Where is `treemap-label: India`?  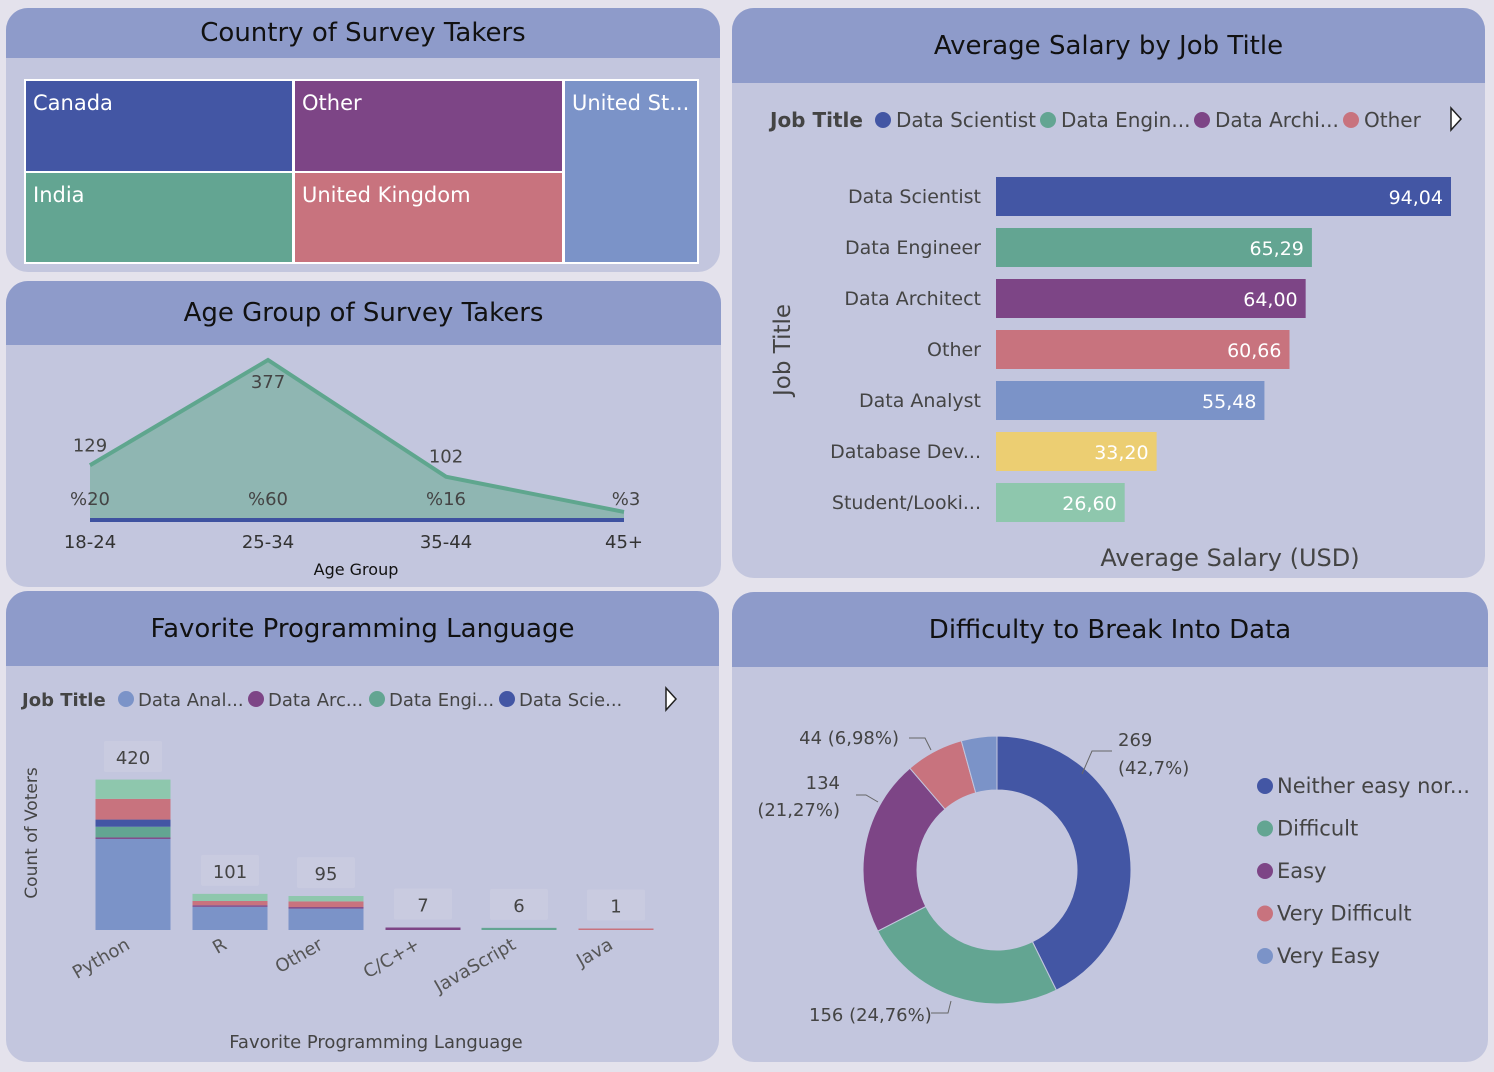
treemap-label: India is located at coordinates (59, 195).